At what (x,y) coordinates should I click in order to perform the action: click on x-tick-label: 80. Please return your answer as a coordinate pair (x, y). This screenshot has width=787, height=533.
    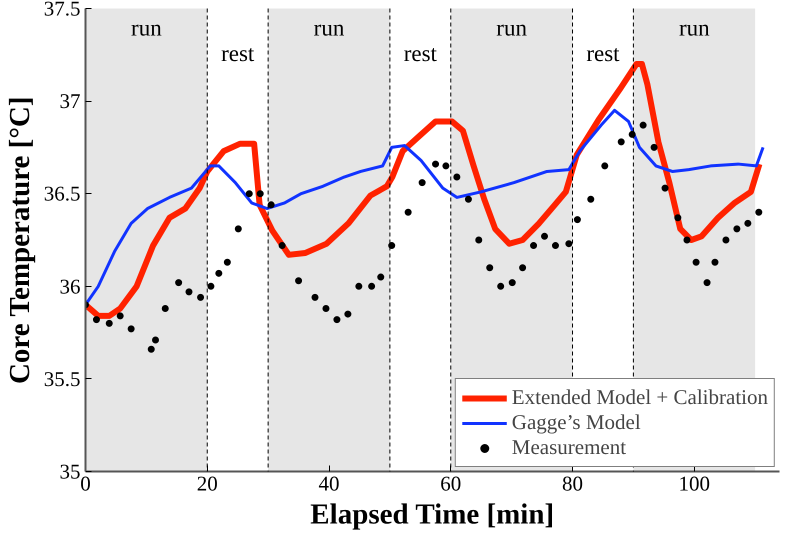
    Looking at the image, I should click on (573, 484).